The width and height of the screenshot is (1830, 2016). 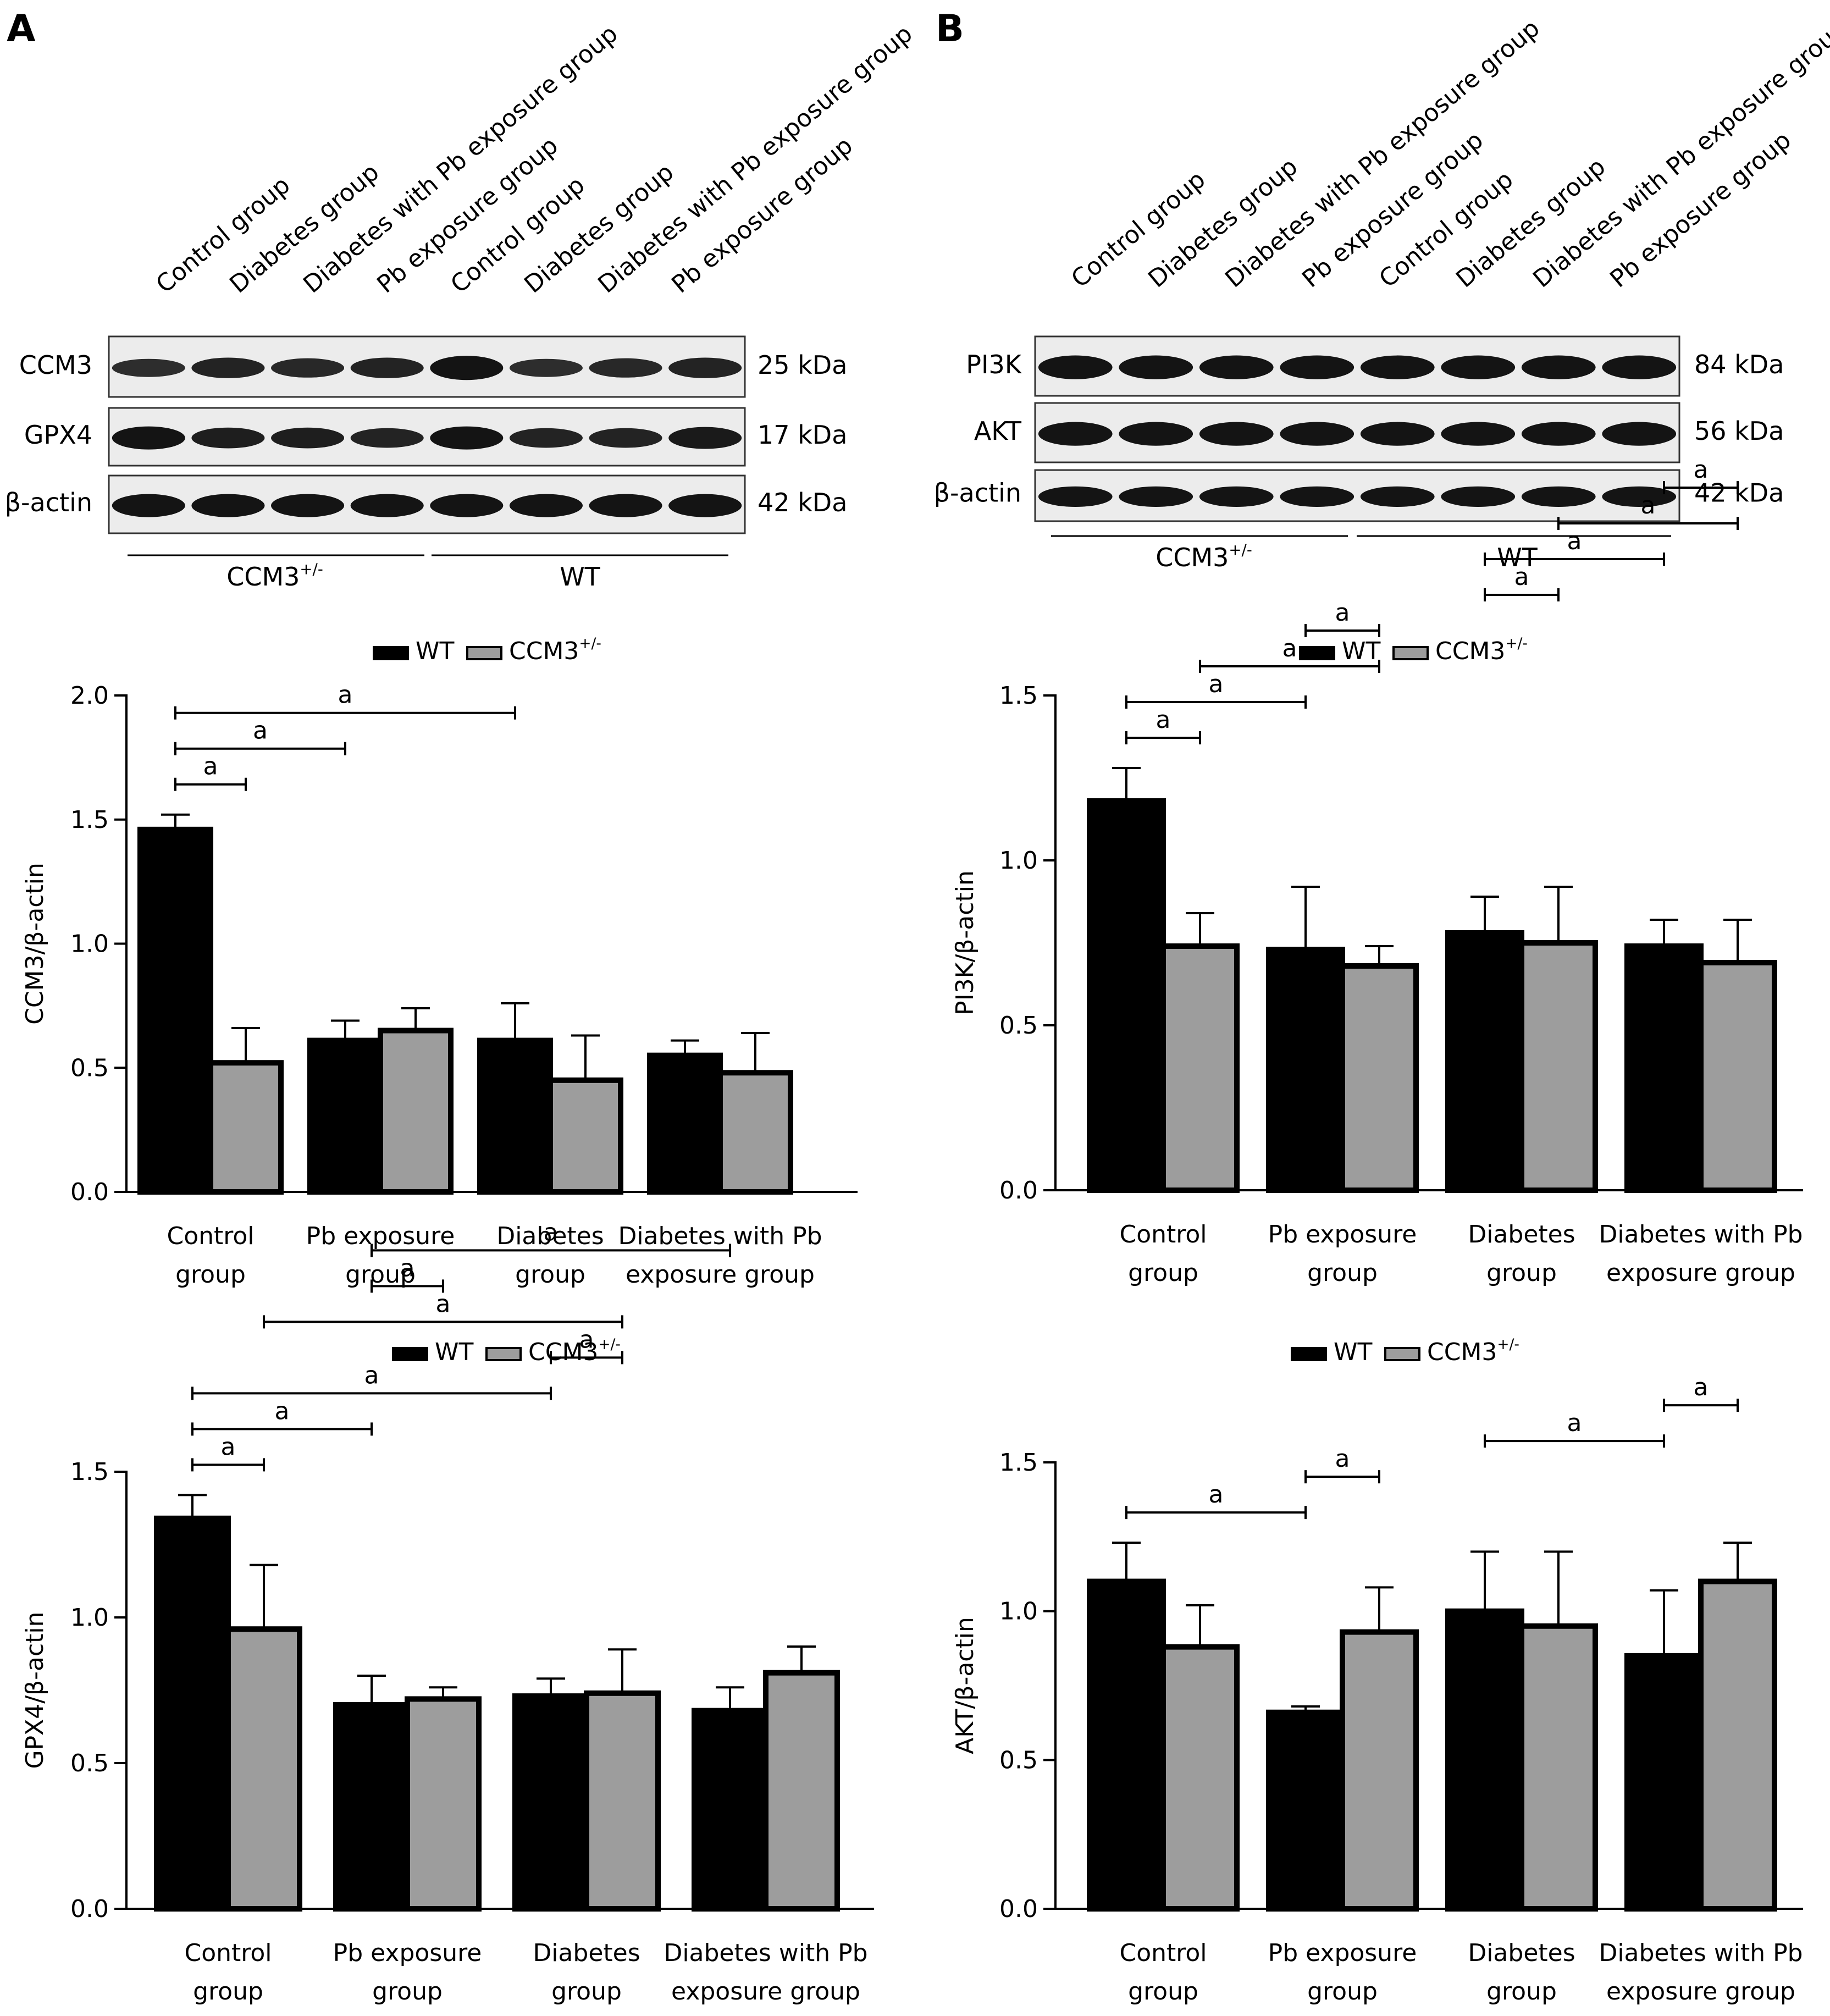 I want to click on blot-kda-label: 42 kDa, so click(x=802, y=502).